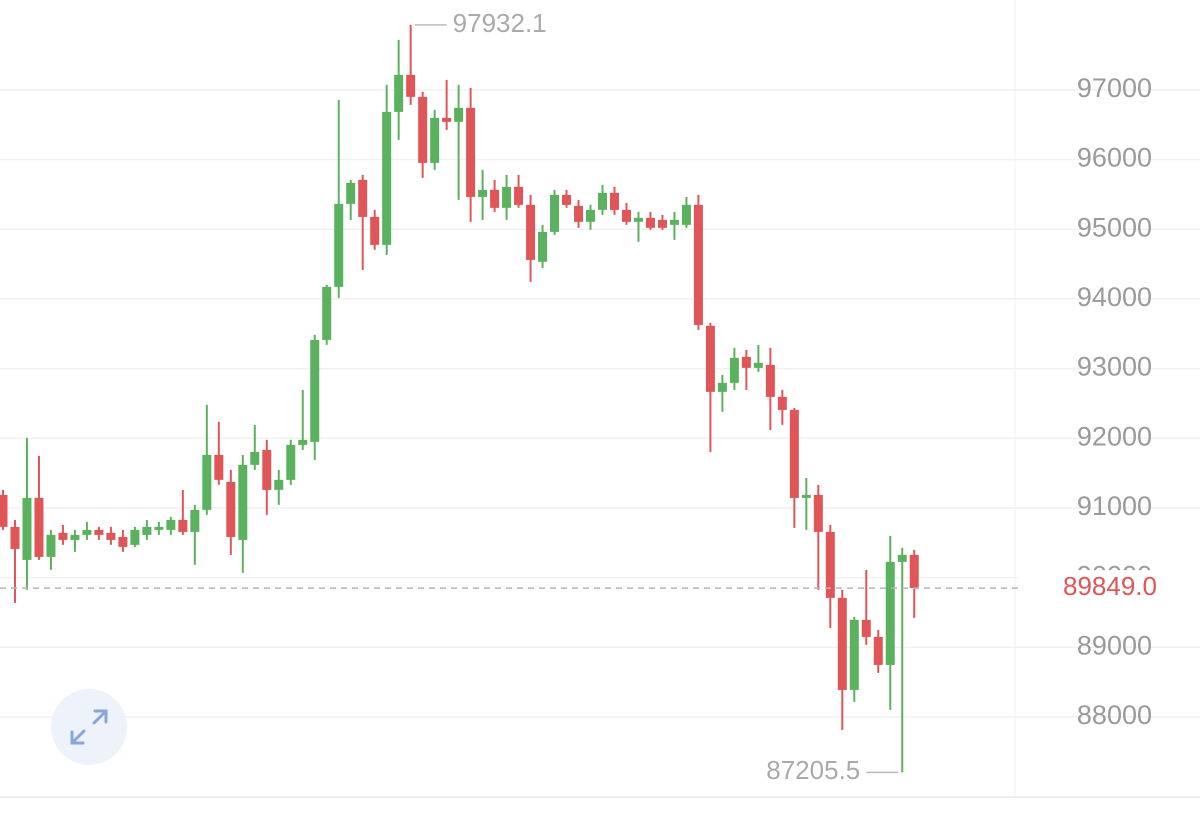  Describe the element at coordinates (1114, 367) in the screenshot. I see `y-tick-label: 93000` at that location.